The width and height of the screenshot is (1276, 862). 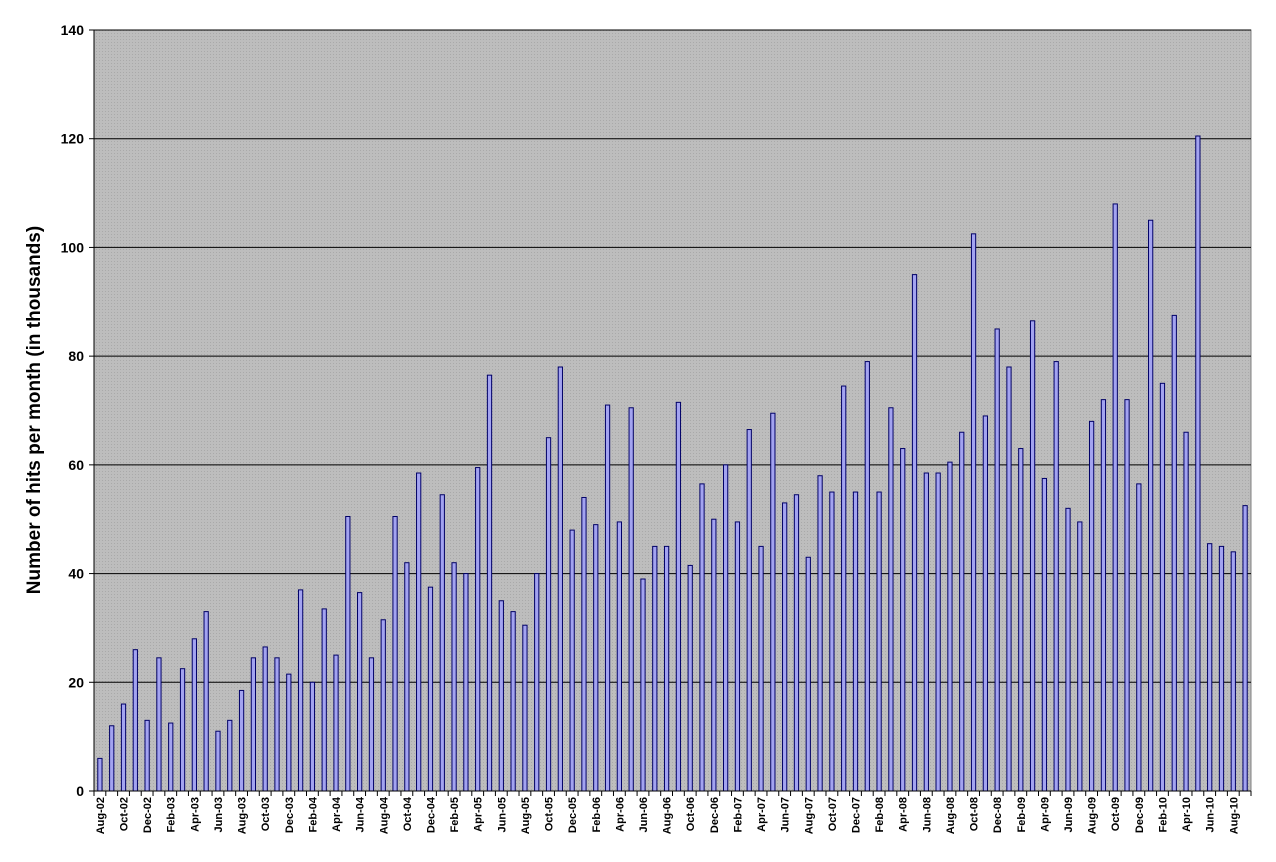 I want to click on x-tick-label: Dec-09, so click(x=1140, y=815).